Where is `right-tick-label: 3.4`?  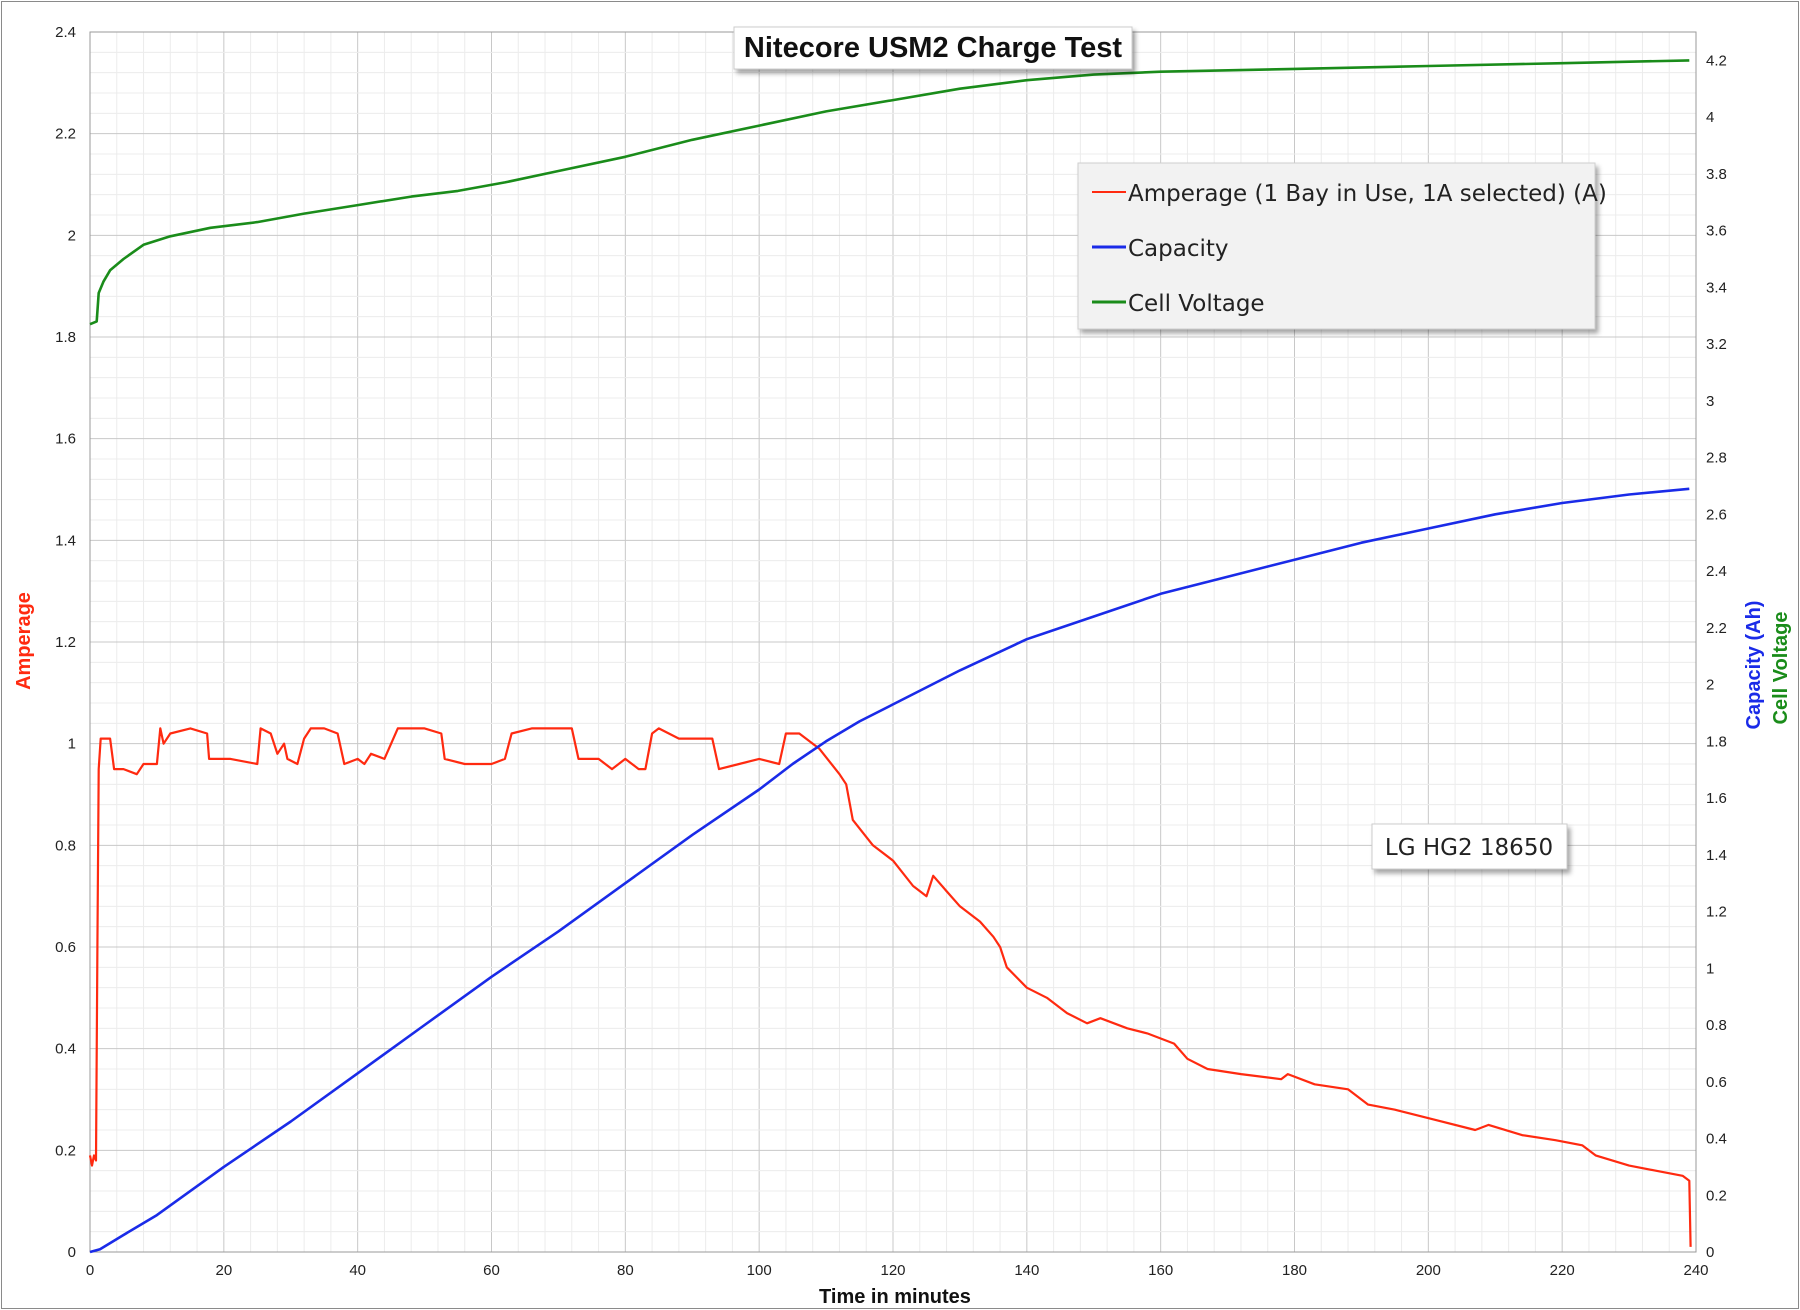 right-tick-label: 3.4 is located at coordinates (1716, 287).